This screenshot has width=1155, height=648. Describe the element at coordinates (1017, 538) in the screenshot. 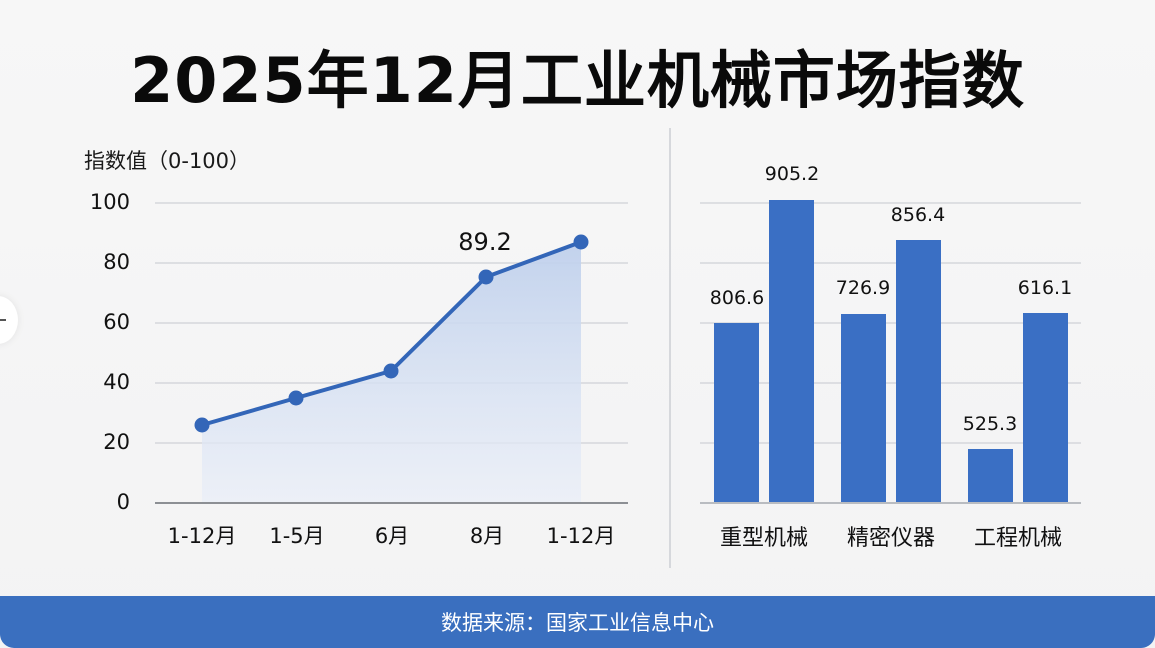

I see `category-label: 工程机械` at that location.